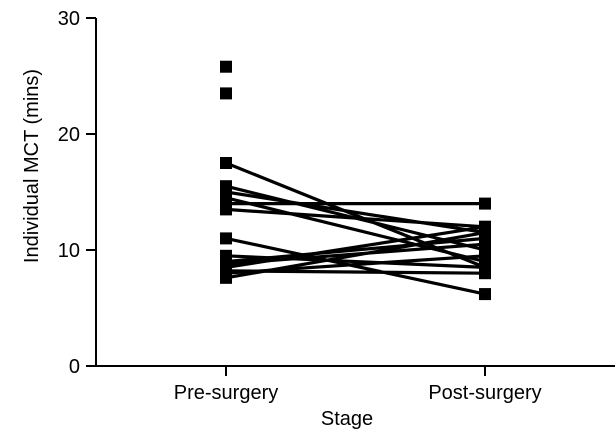 This screenshot has width=616, height=434. Describe the element at coordinates (69, 251) in the screenshot. I see `y-tick-label: 10` at that location.